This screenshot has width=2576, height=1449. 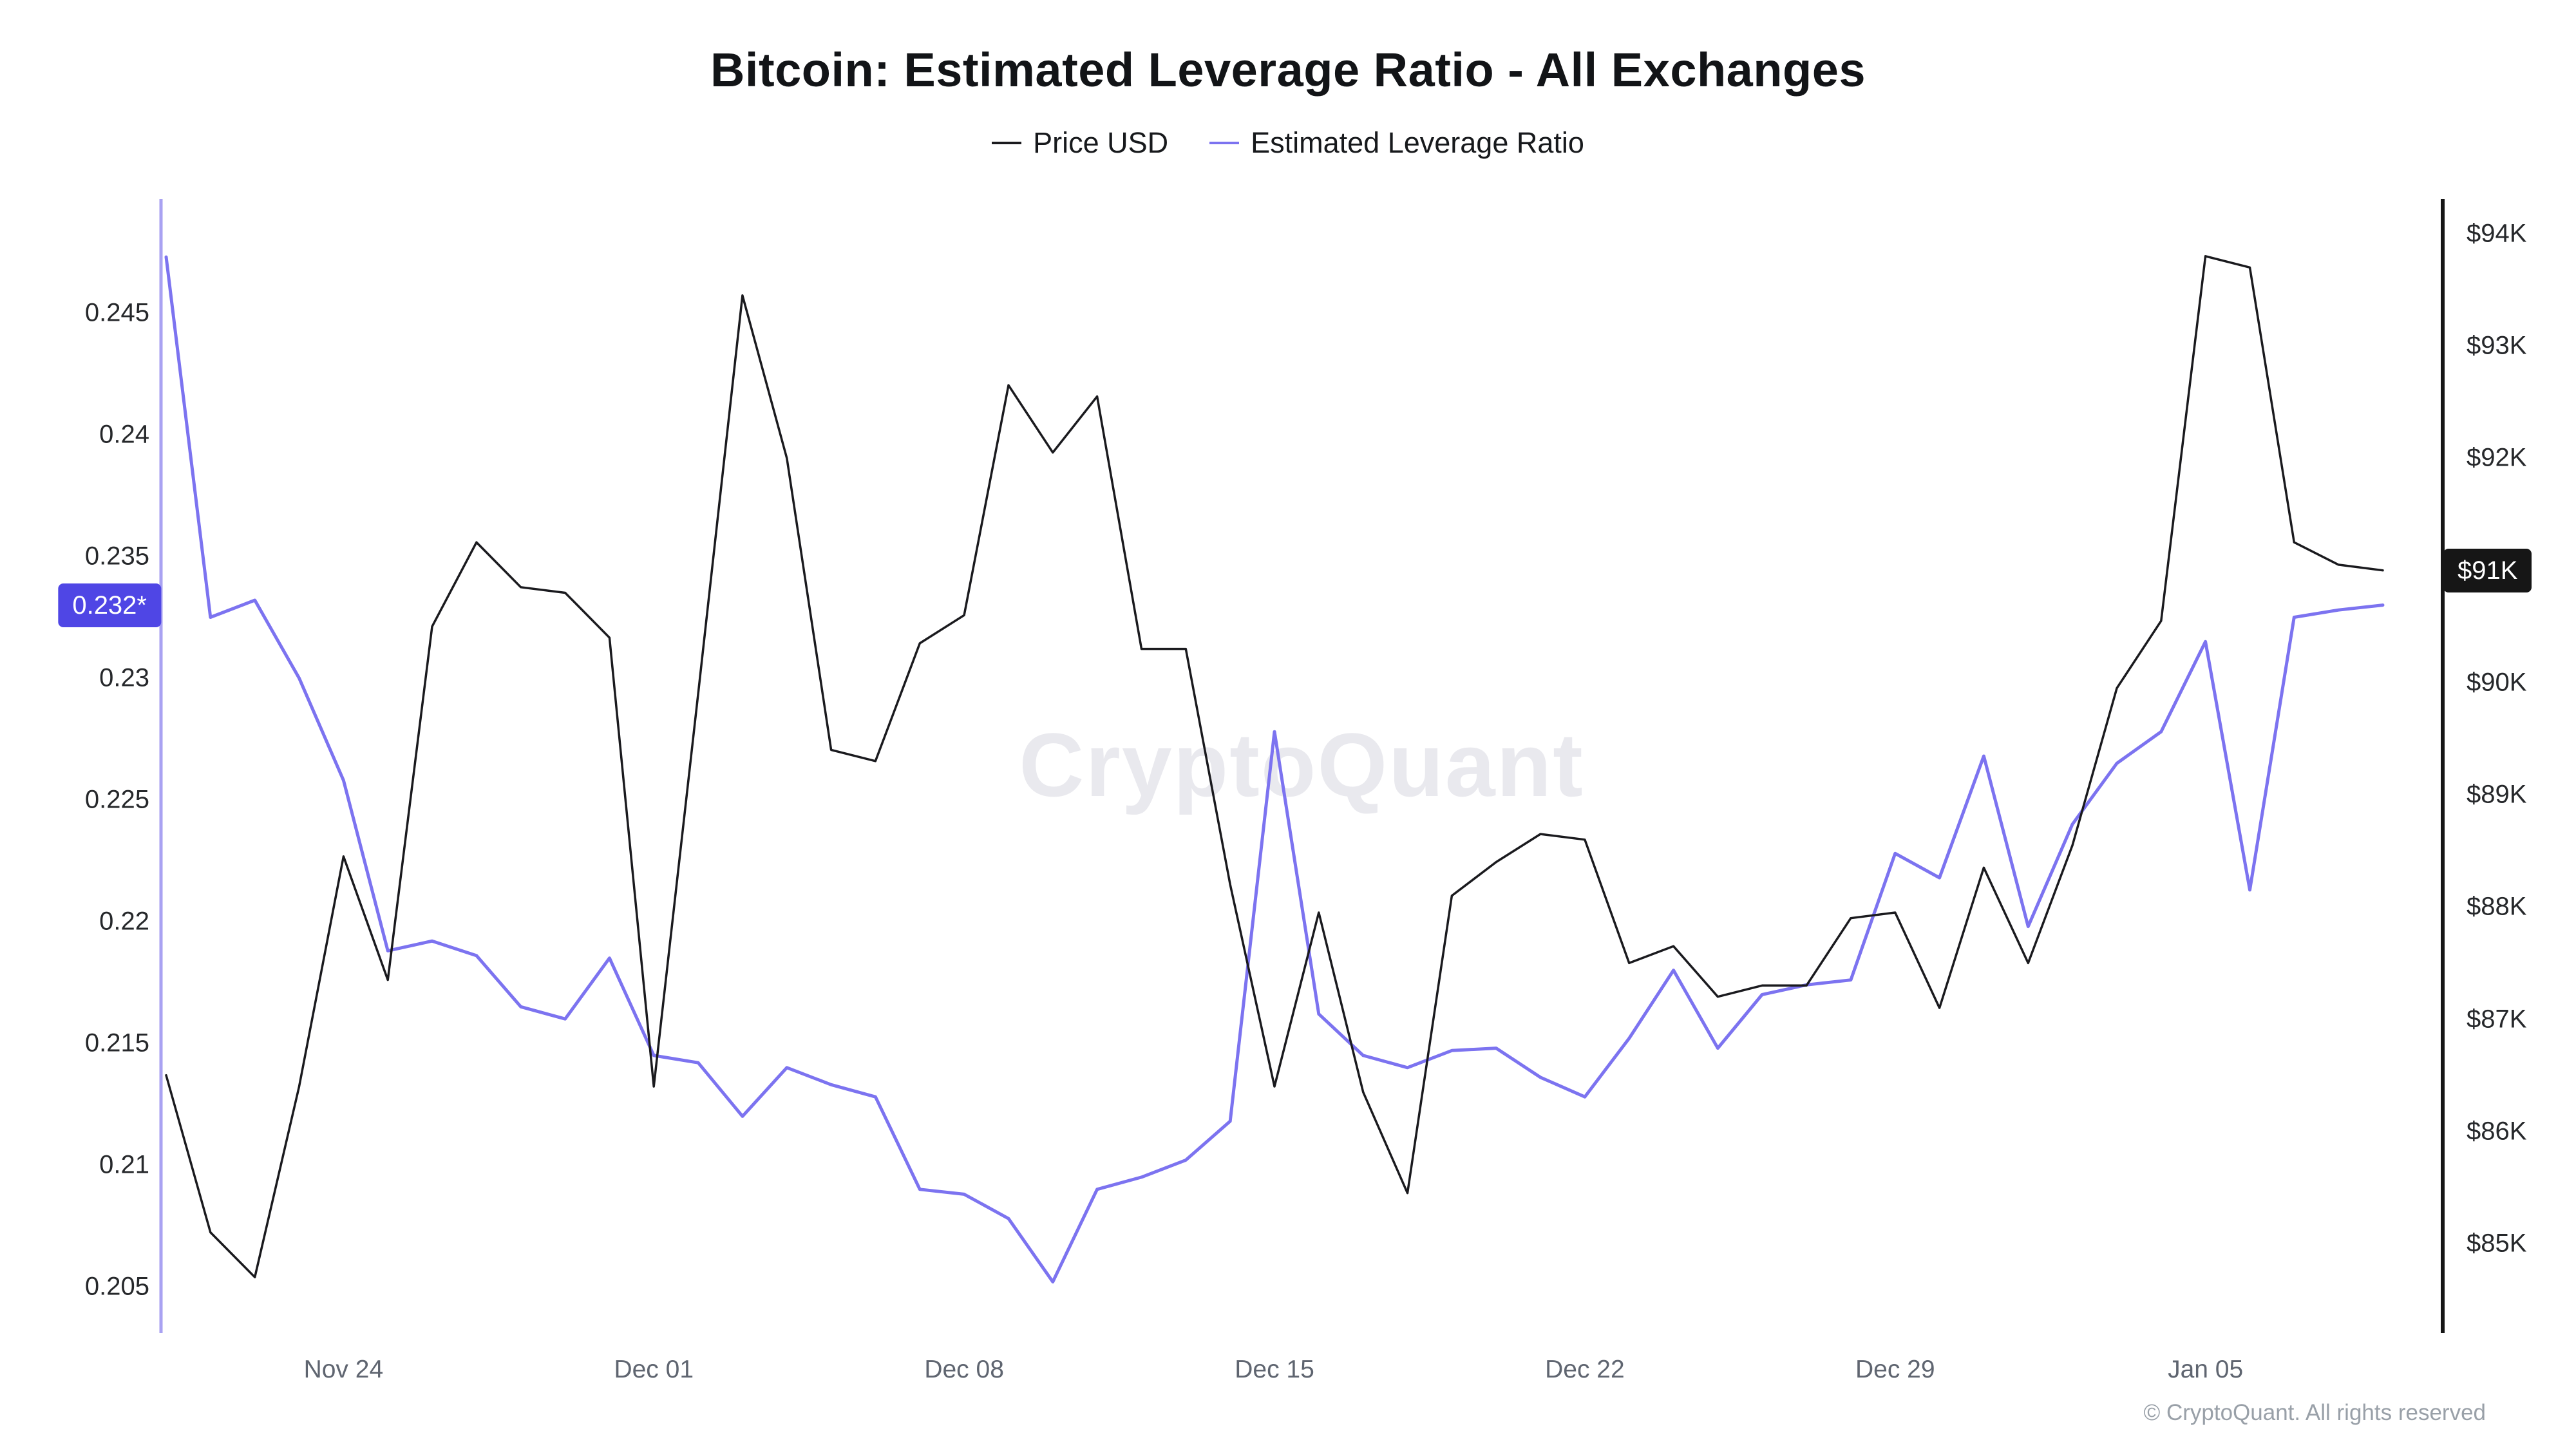 I want to click on chart-legend: Price USD Estimated Leverage Ratio, so click(x=1288, y=143).